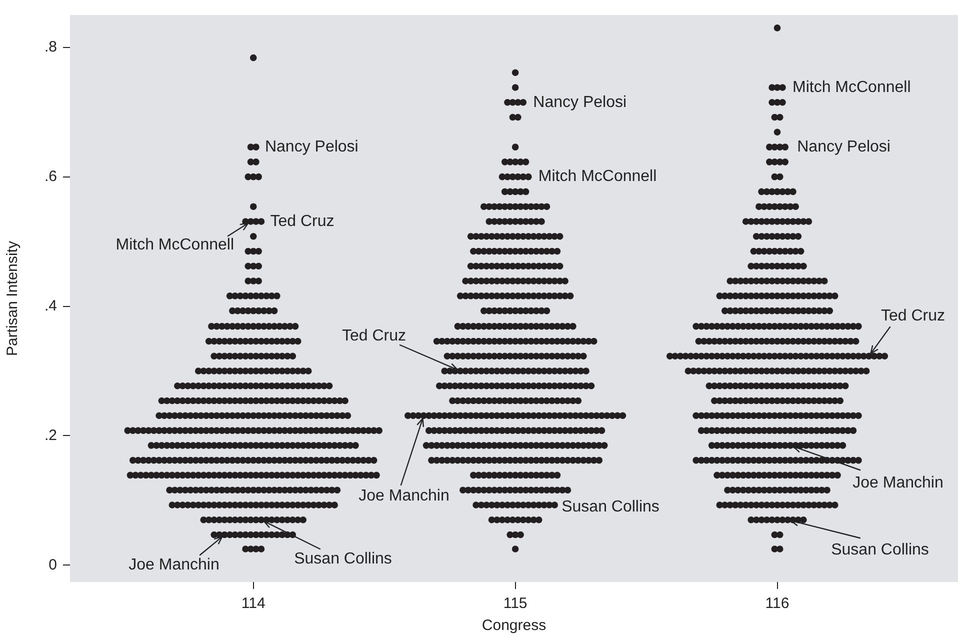  What do you see at coordinates (13, 298) in the screenshot?
I see `y-axis-title: Partisan Intensity` at bounding box center [13, 298].